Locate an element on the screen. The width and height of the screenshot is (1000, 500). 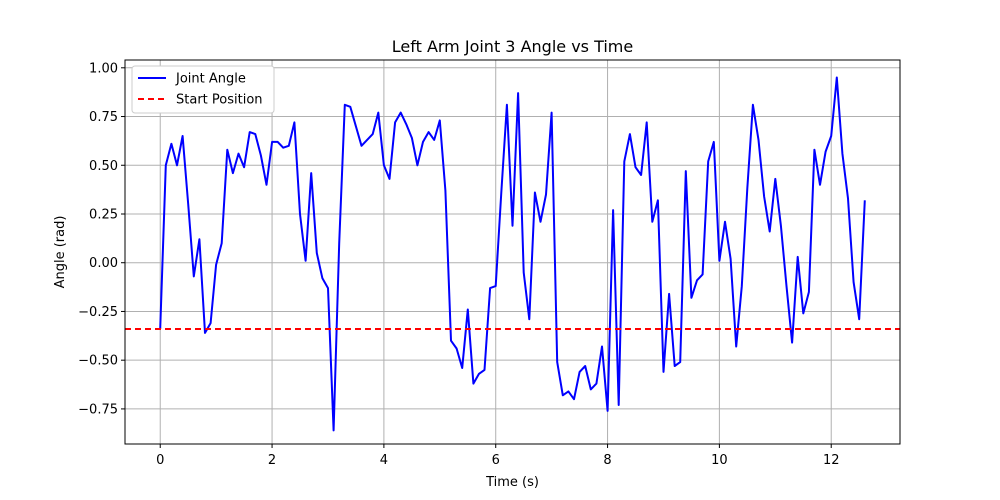
y-tick-label: 0.75 is located at coordinates (103, 117).